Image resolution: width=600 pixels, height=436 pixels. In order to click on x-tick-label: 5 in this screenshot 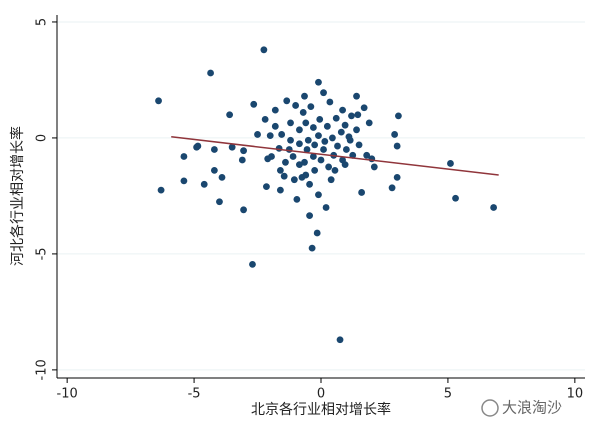, I will do `click(448, 394)`.